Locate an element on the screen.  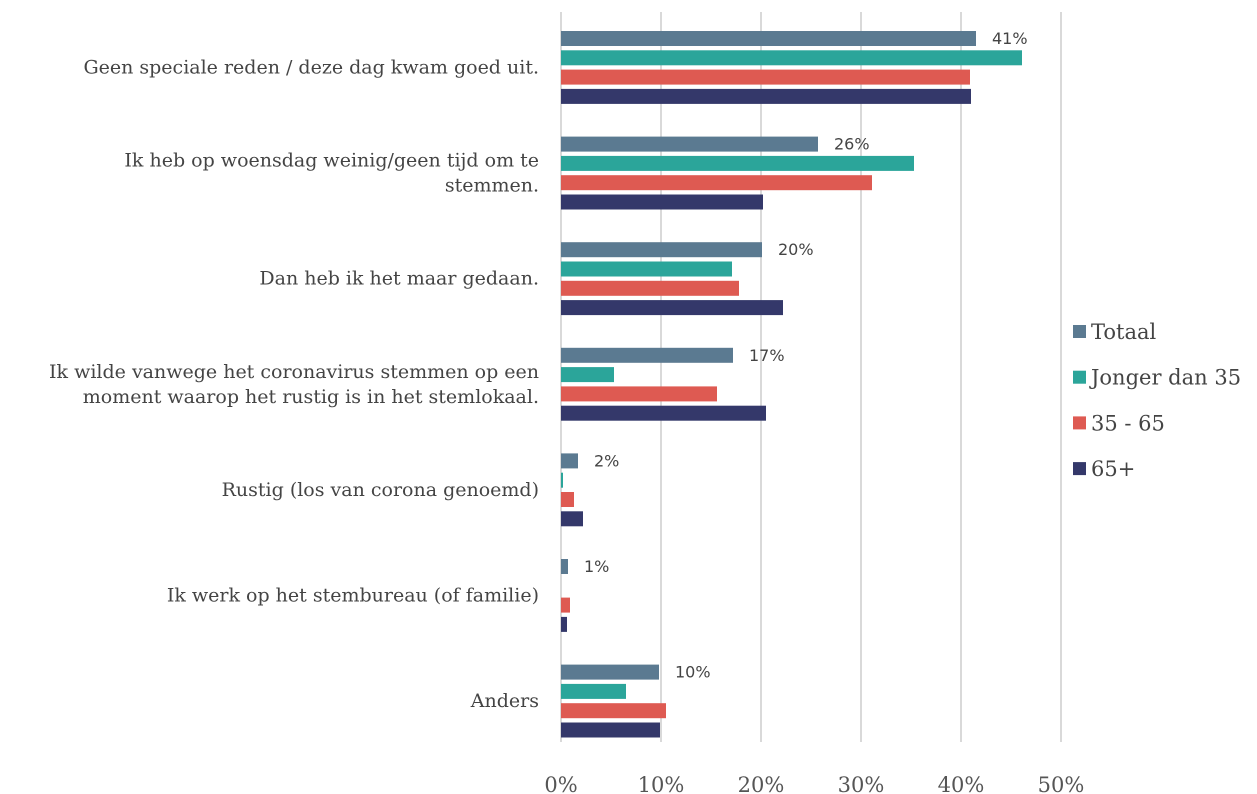
data-label: 10% is located at coordinates (693, 672).